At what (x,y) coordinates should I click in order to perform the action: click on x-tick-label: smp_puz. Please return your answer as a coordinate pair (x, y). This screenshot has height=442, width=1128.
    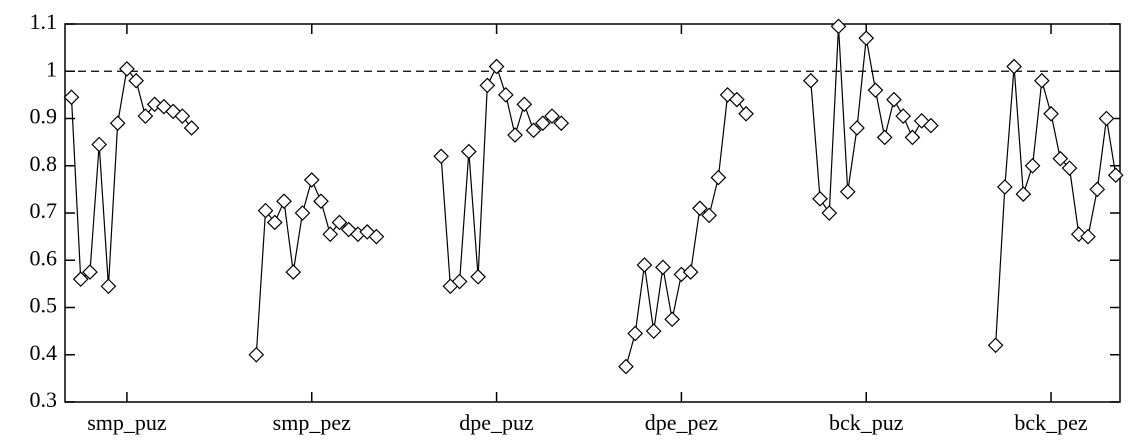
    Looking at the image, I should click on (127, 422).